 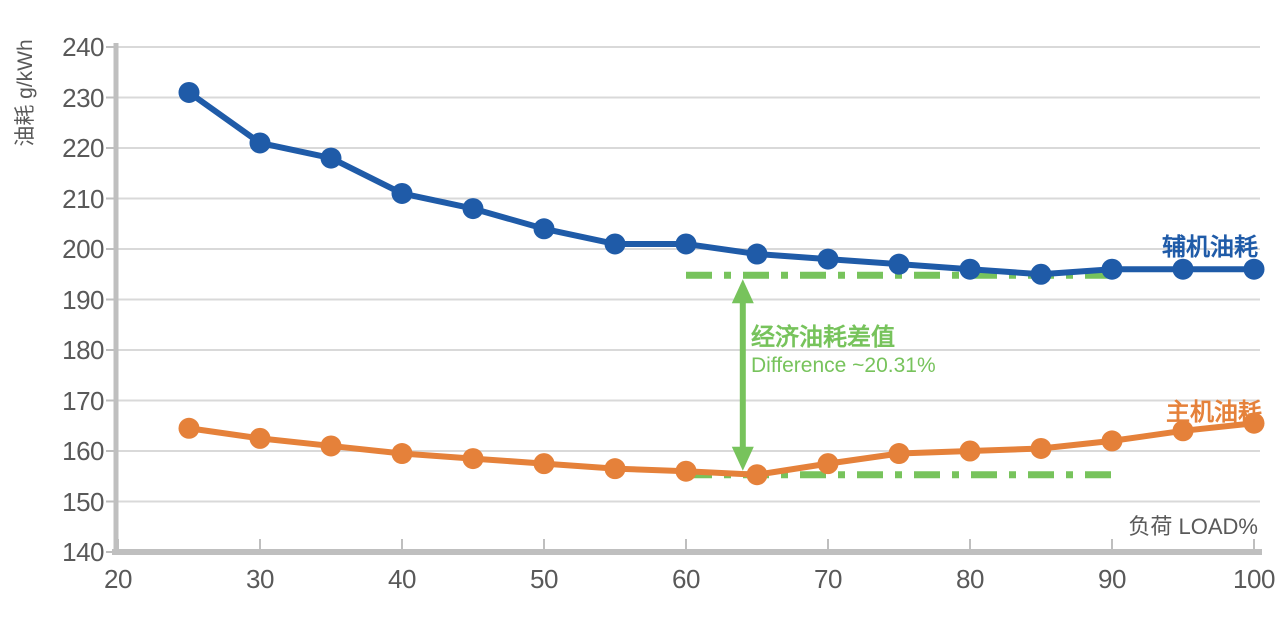 I want to click on annotation-label-cn: 经济油耗差值, so click(x=823, y=337).